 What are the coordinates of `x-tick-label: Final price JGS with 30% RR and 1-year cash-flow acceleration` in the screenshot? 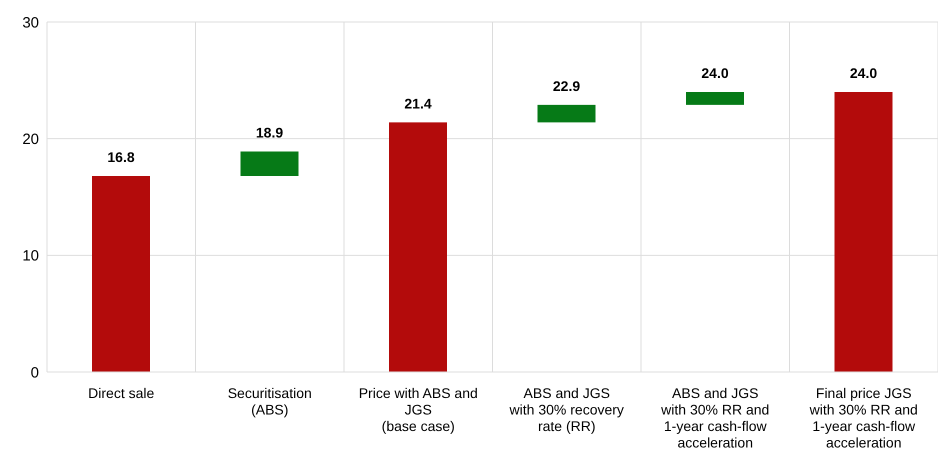 It's located at (863, 417).